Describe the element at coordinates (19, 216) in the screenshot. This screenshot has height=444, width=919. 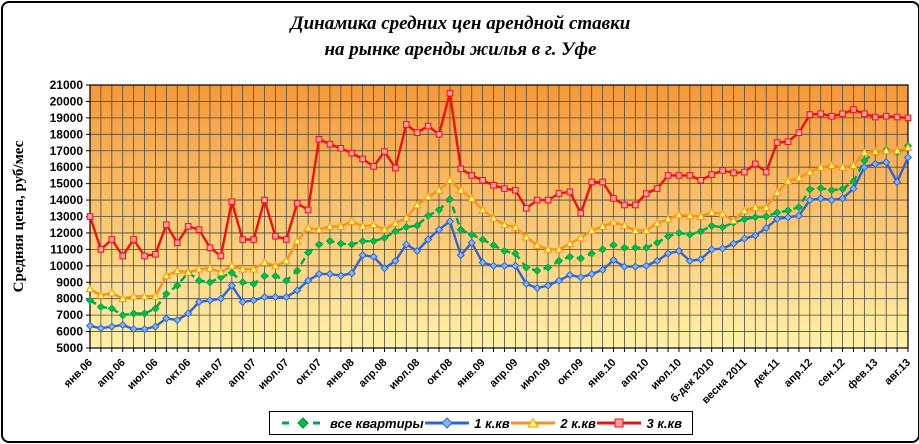
I see `y-axis-title: Средняя цена, руб/мес` at that location.